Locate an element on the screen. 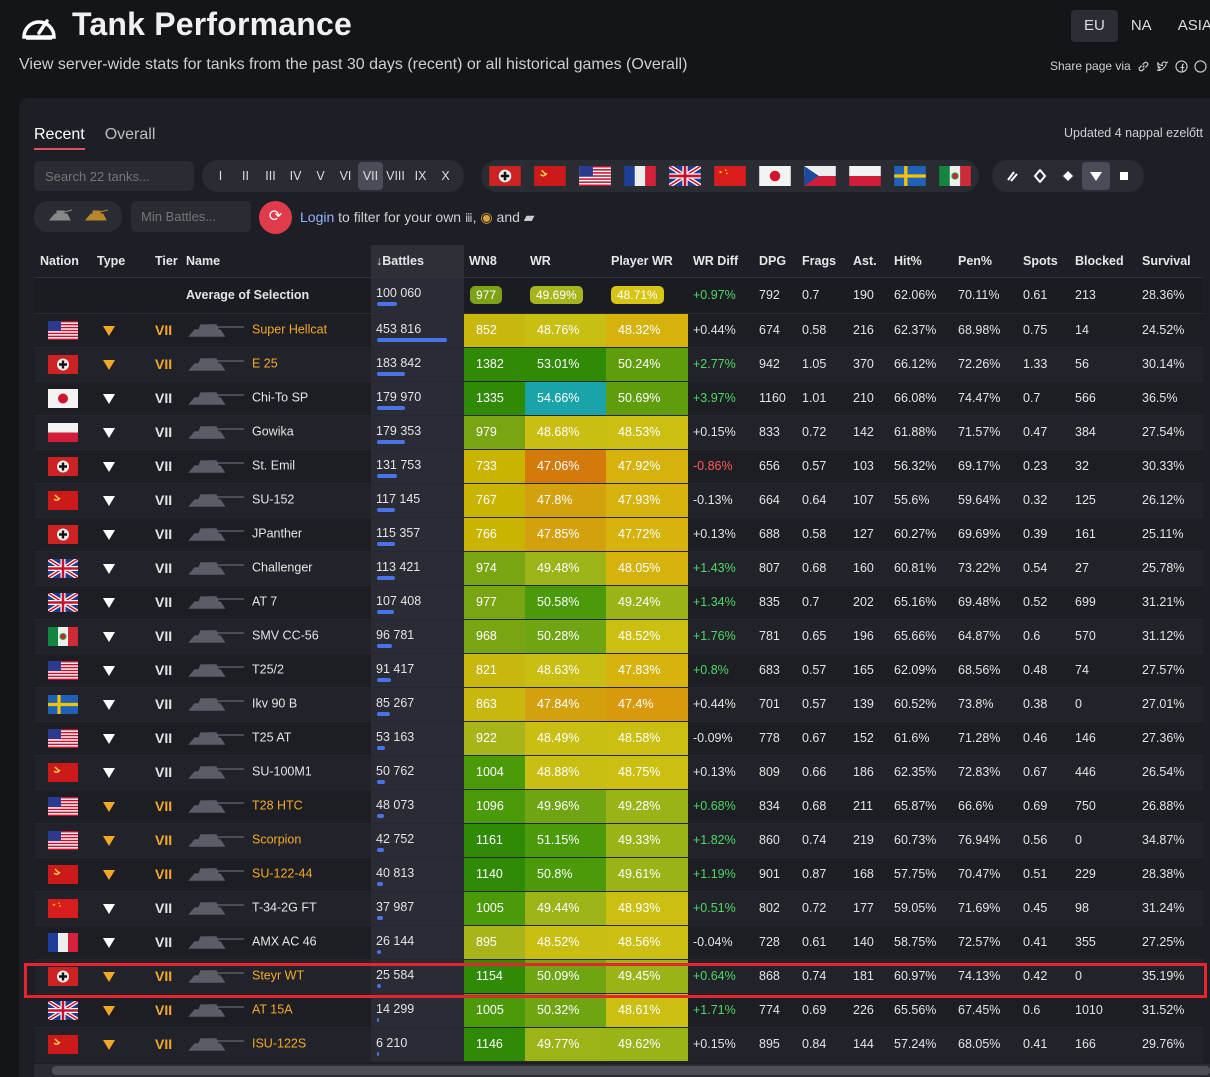  tier-5-button: V is located at coordinates (320, 176).